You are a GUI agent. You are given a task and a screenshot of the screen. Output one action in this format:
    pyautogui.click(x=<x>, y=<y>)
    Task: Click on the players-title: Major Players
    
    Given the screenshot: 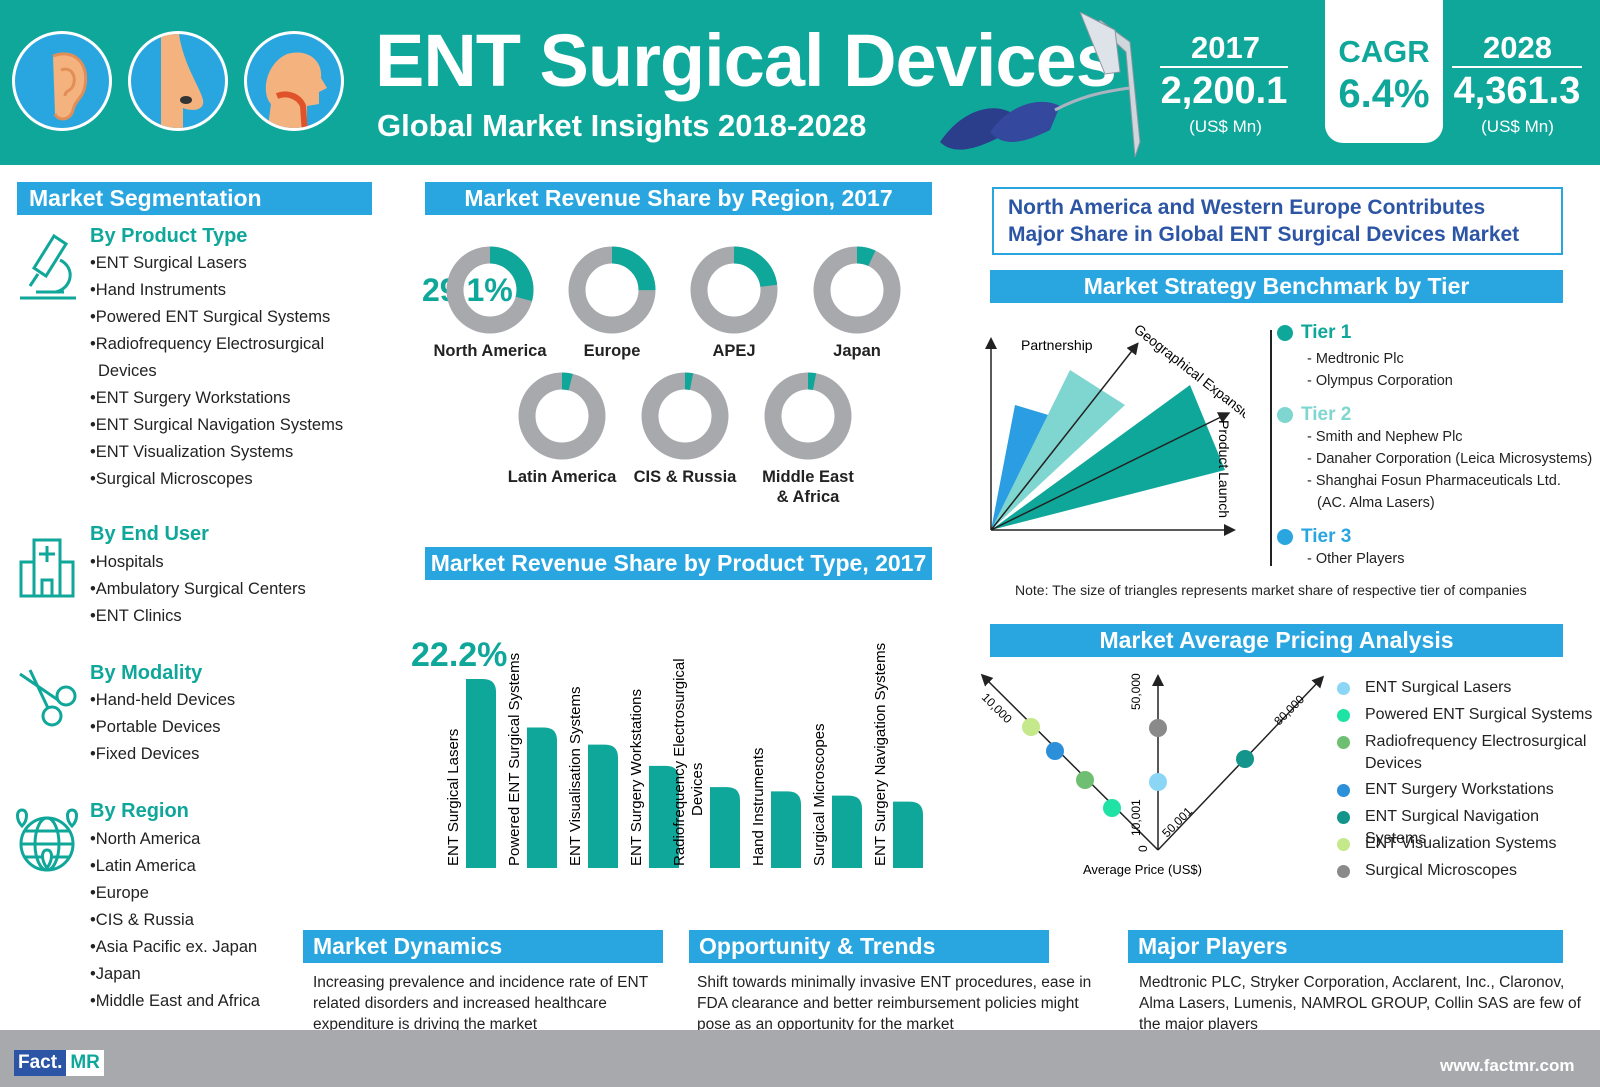 What is the action you would take?
    pyautogui.click(x=1345, y=946)
    